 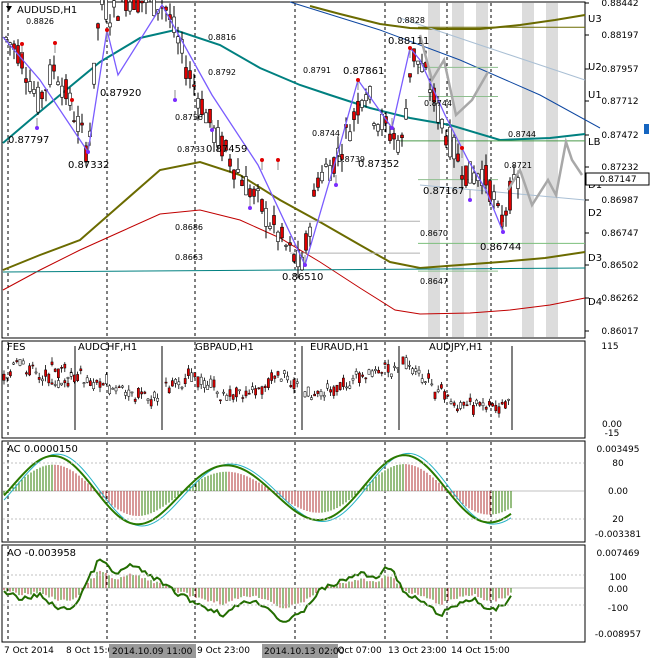 I want to click on level-value-label: 0.8686, so click(x=189, y=227).